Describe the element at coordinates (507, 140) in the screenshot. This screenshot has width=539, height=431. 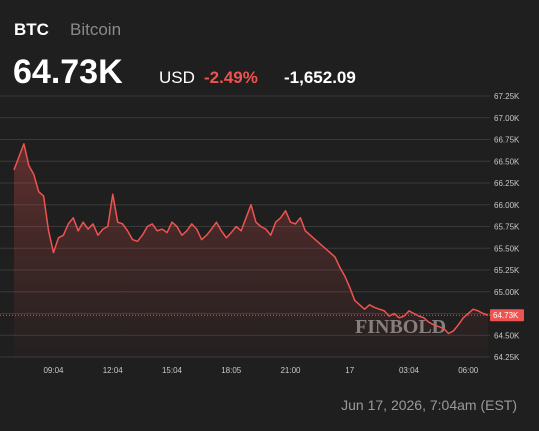
I see `y-tick-label: 66.75K` at that location.